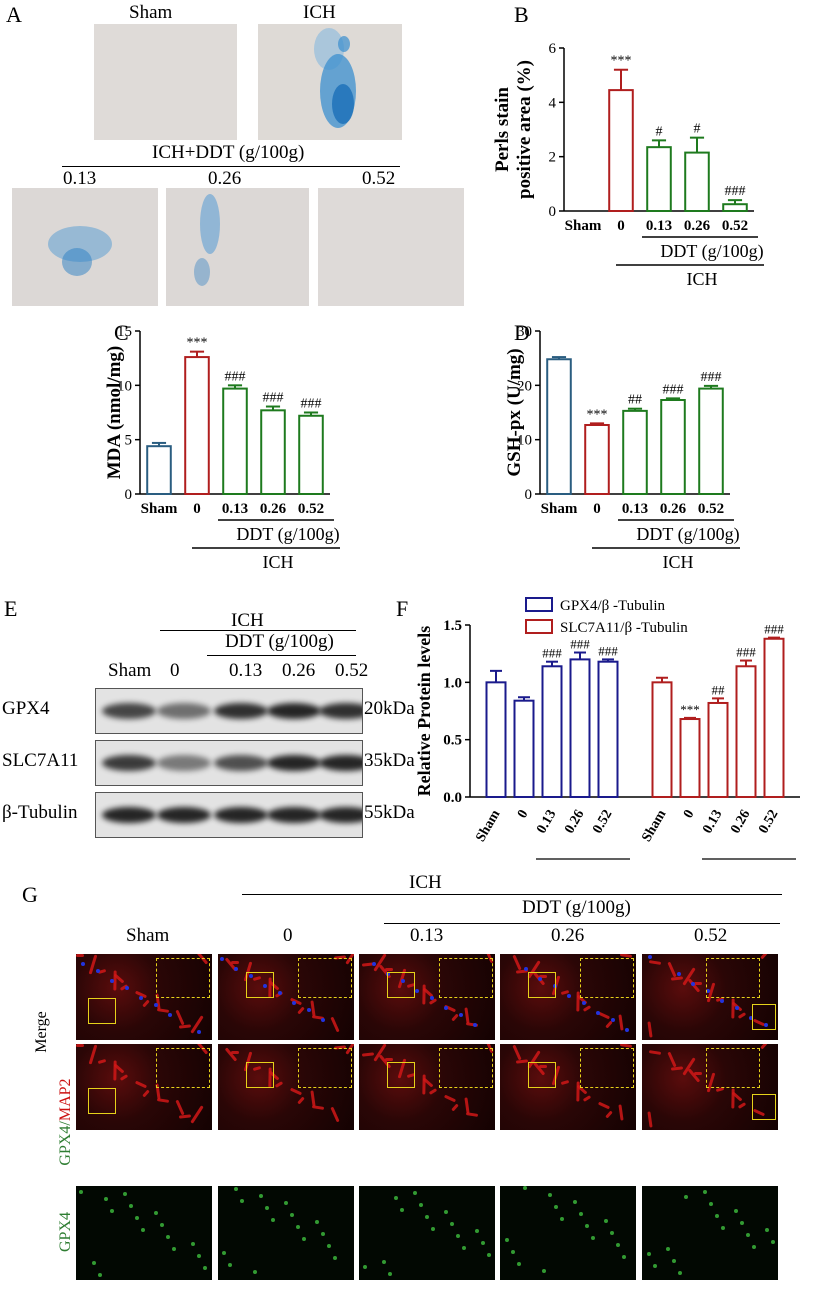  I want to click on panel-g-ich-line, so click(512, 894).